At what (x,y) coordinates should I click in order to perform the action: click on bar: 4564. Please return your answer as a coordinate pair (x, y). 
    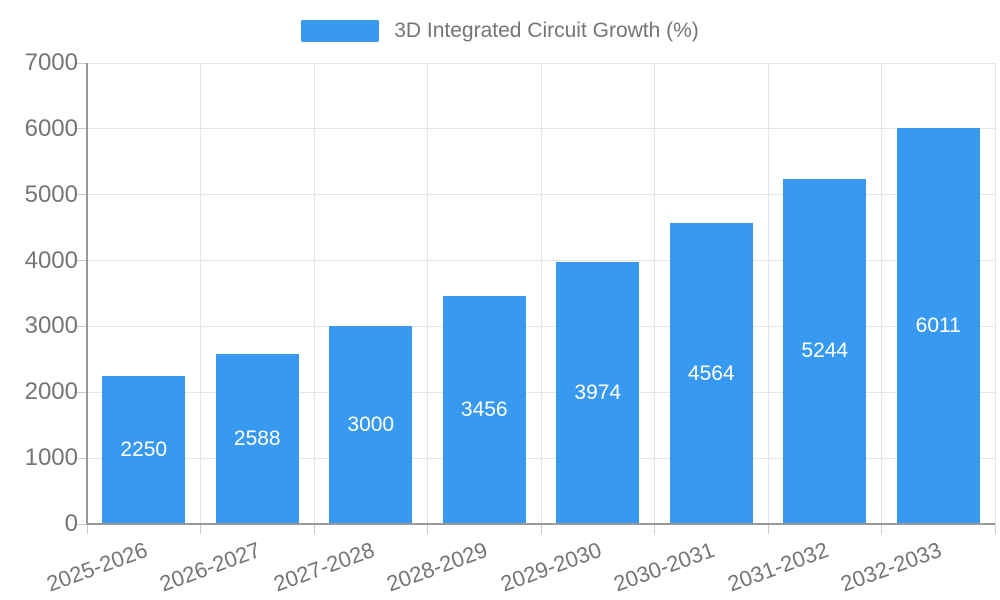
    Looking at the image, I should click on (711, 373).